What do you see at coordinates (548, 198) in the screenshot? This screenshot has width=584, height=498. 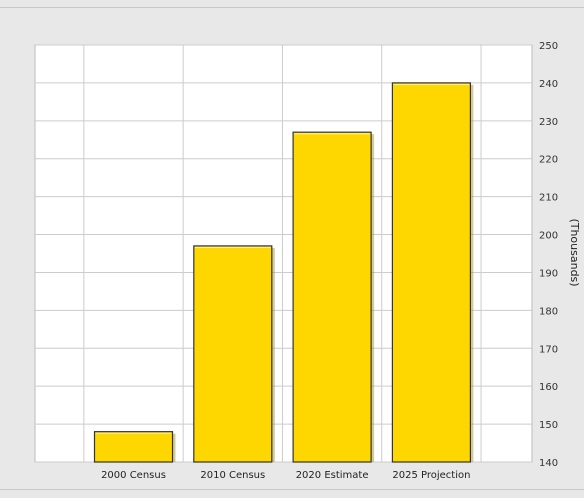 I see `y-tick-label: 210` at bounding box center [548, 198].